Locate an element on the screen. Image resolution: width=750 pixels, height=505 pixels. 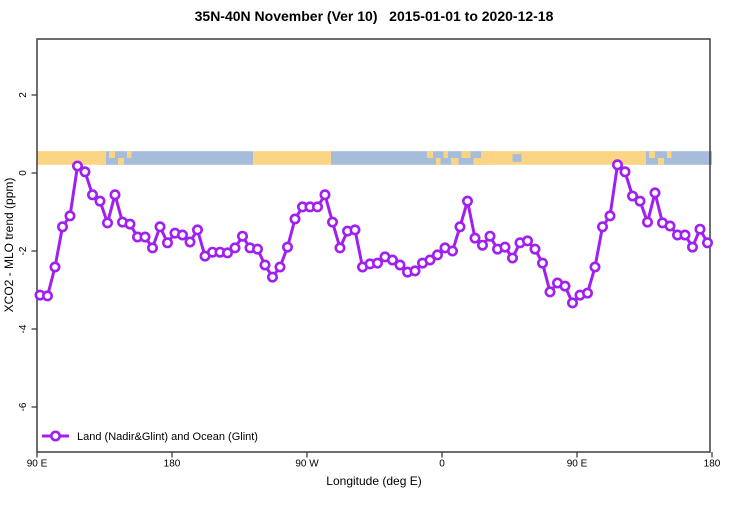
y-tick-label: 0 is located at coordinates (23, 173).